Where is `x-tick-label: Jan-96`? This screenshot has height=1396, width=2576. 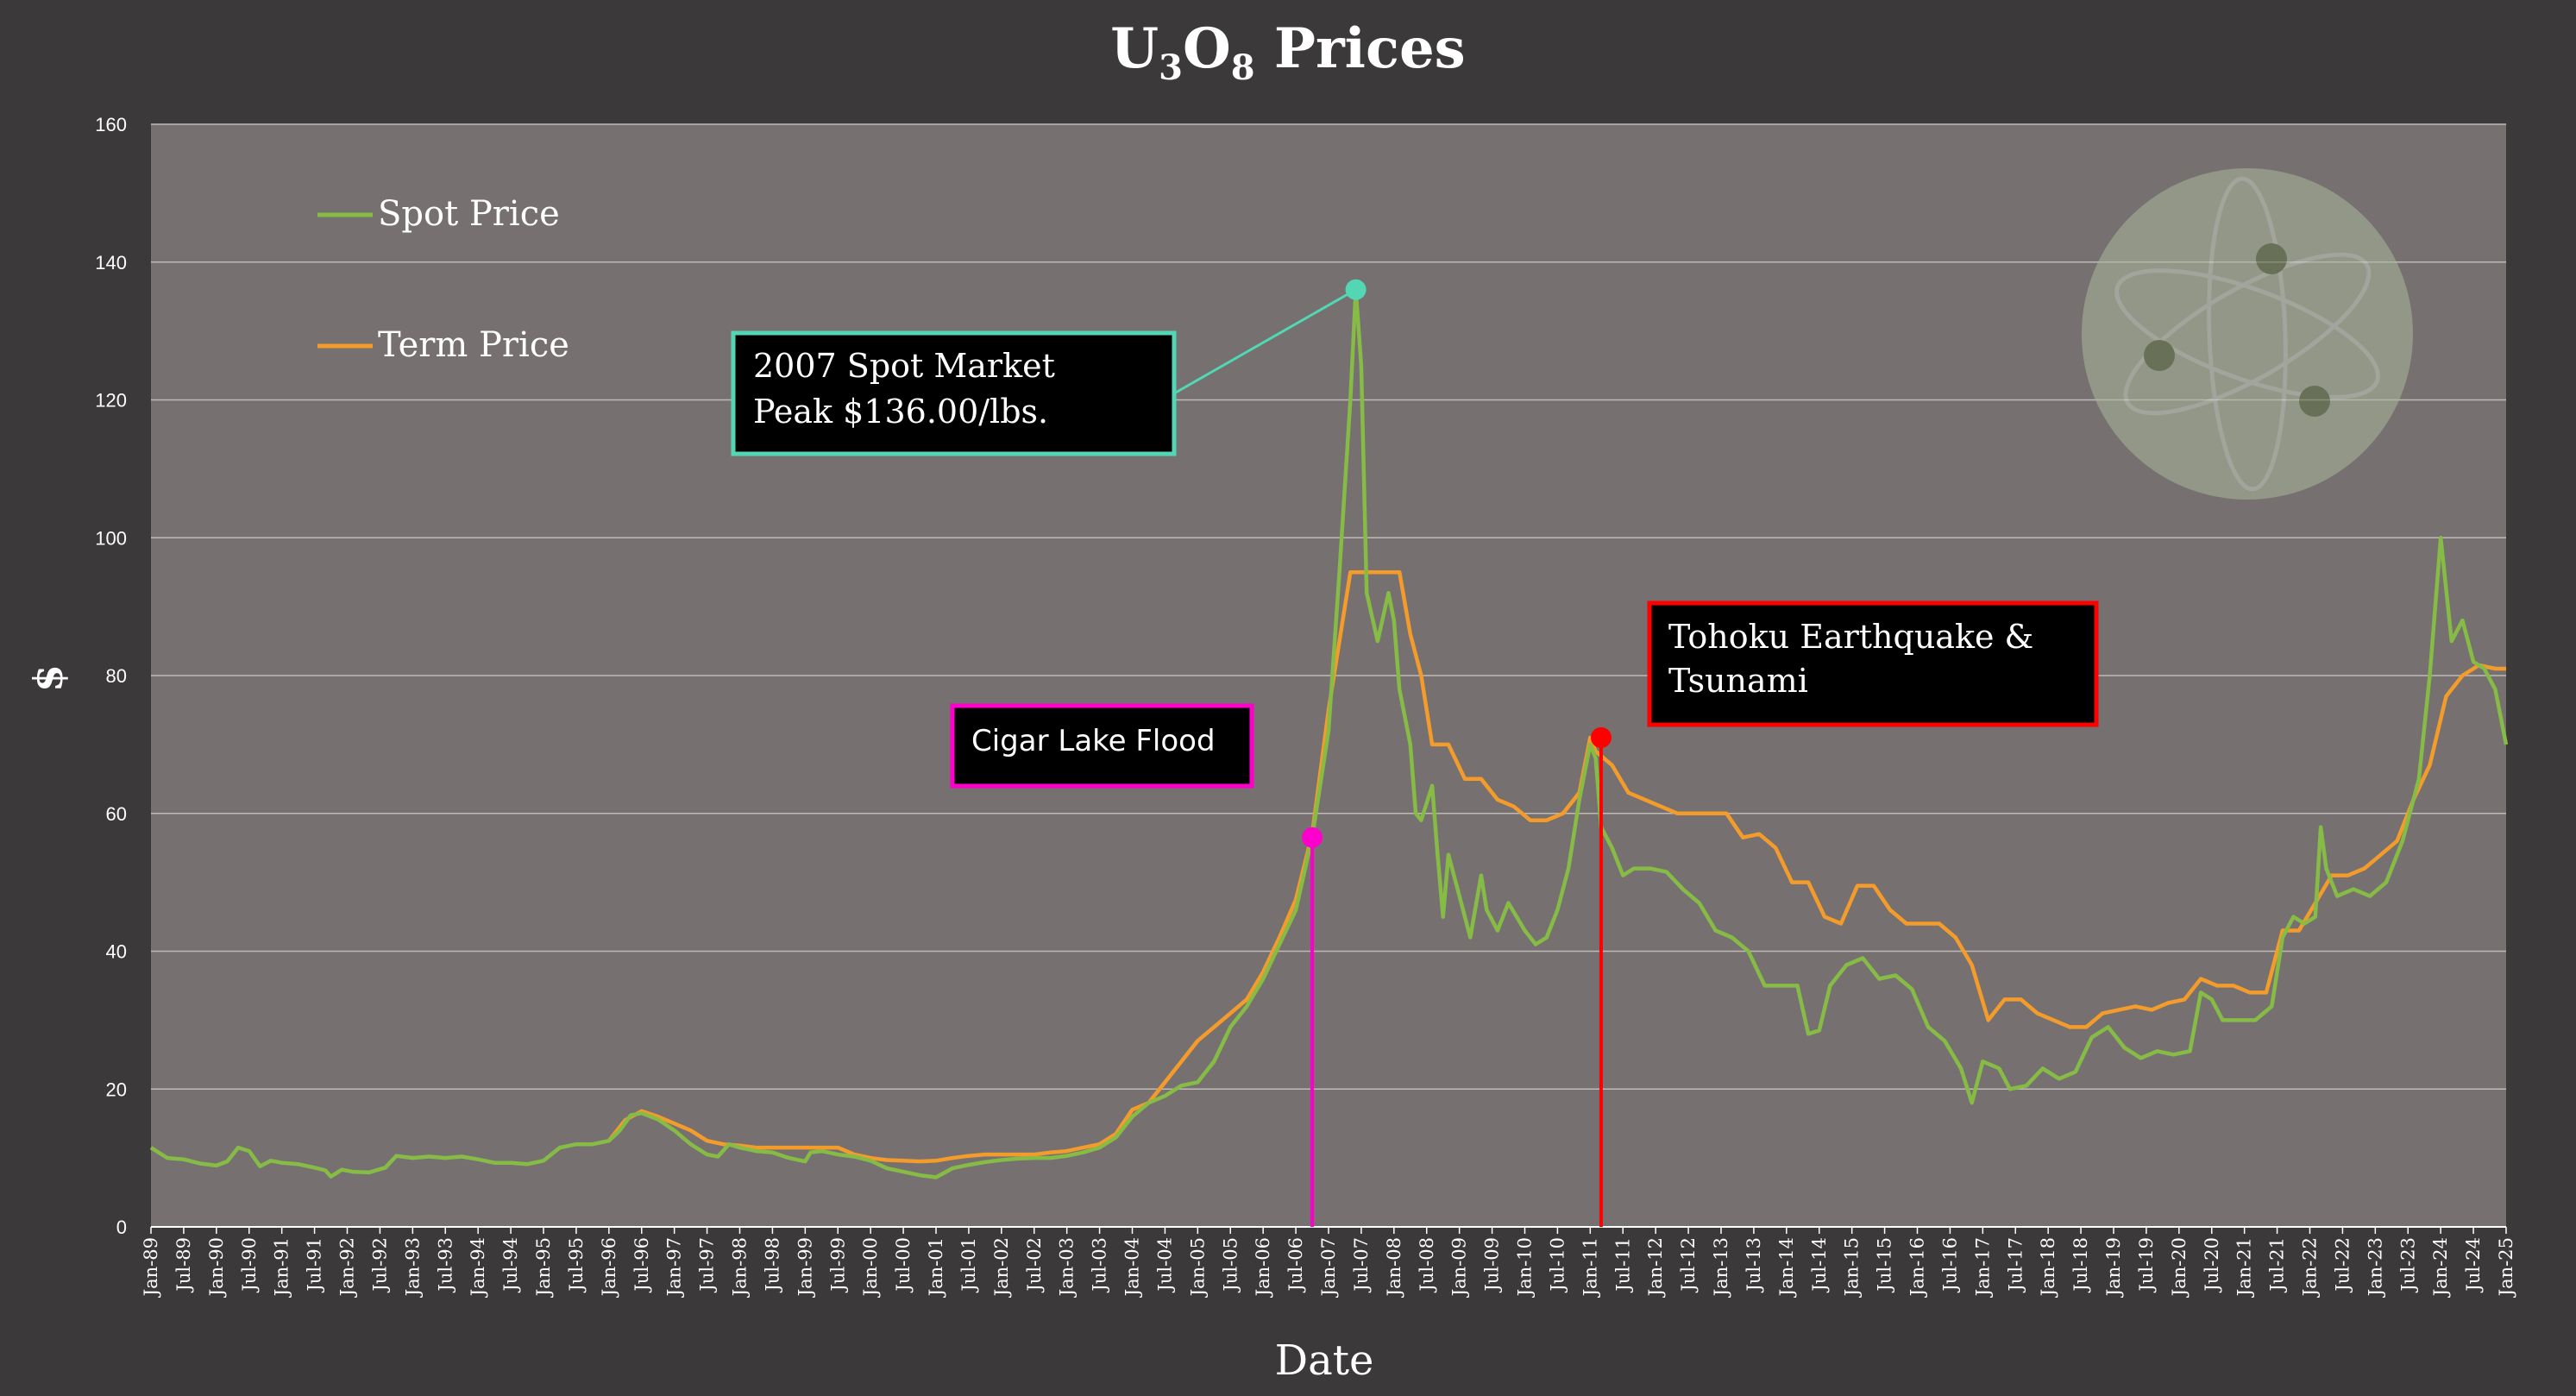 x-tick-label: Jan-96 is located at coordinates (609, 1267).